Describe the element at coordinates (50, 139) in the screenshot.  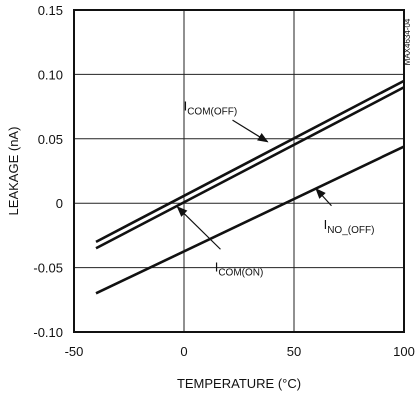
I see `y-tick-label: 0.05` at that location.